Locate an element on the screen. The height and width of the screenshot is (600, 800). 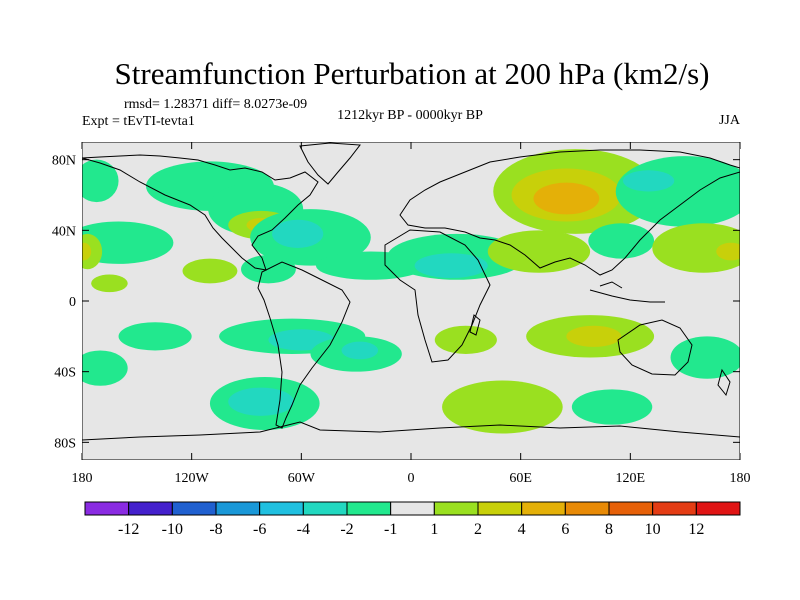
colorbar-label-12: 10 is located at coordinates (653, 529).